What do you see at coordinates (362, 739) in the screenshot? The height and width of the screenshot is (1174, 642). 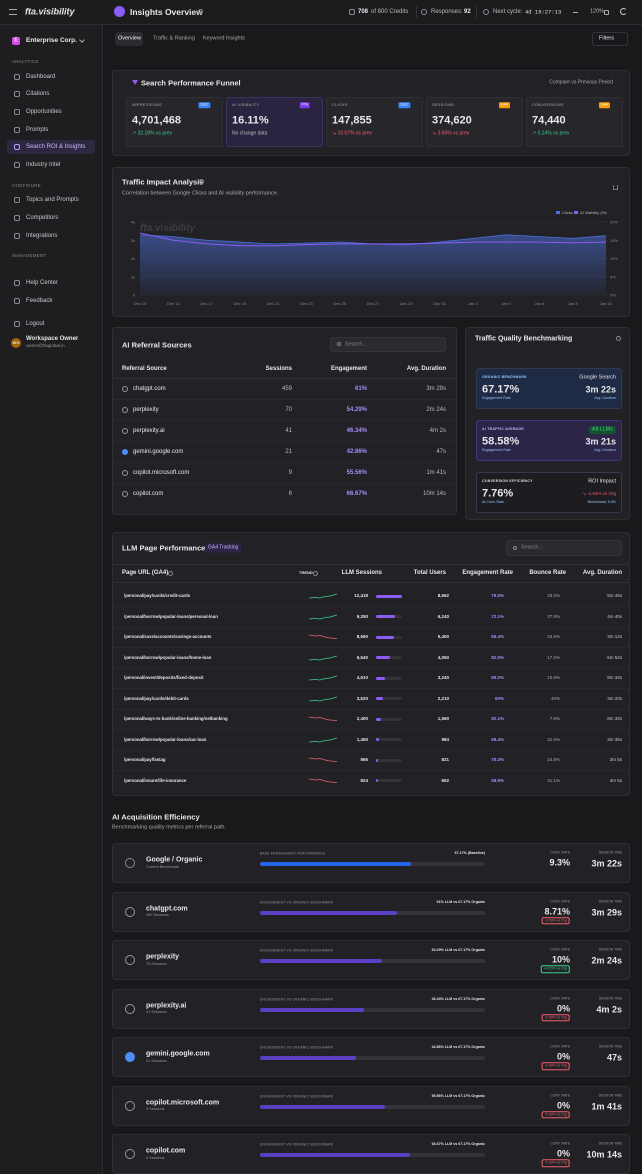 I see `llm-sessions: 1,450` at bounding box center [362, 739].